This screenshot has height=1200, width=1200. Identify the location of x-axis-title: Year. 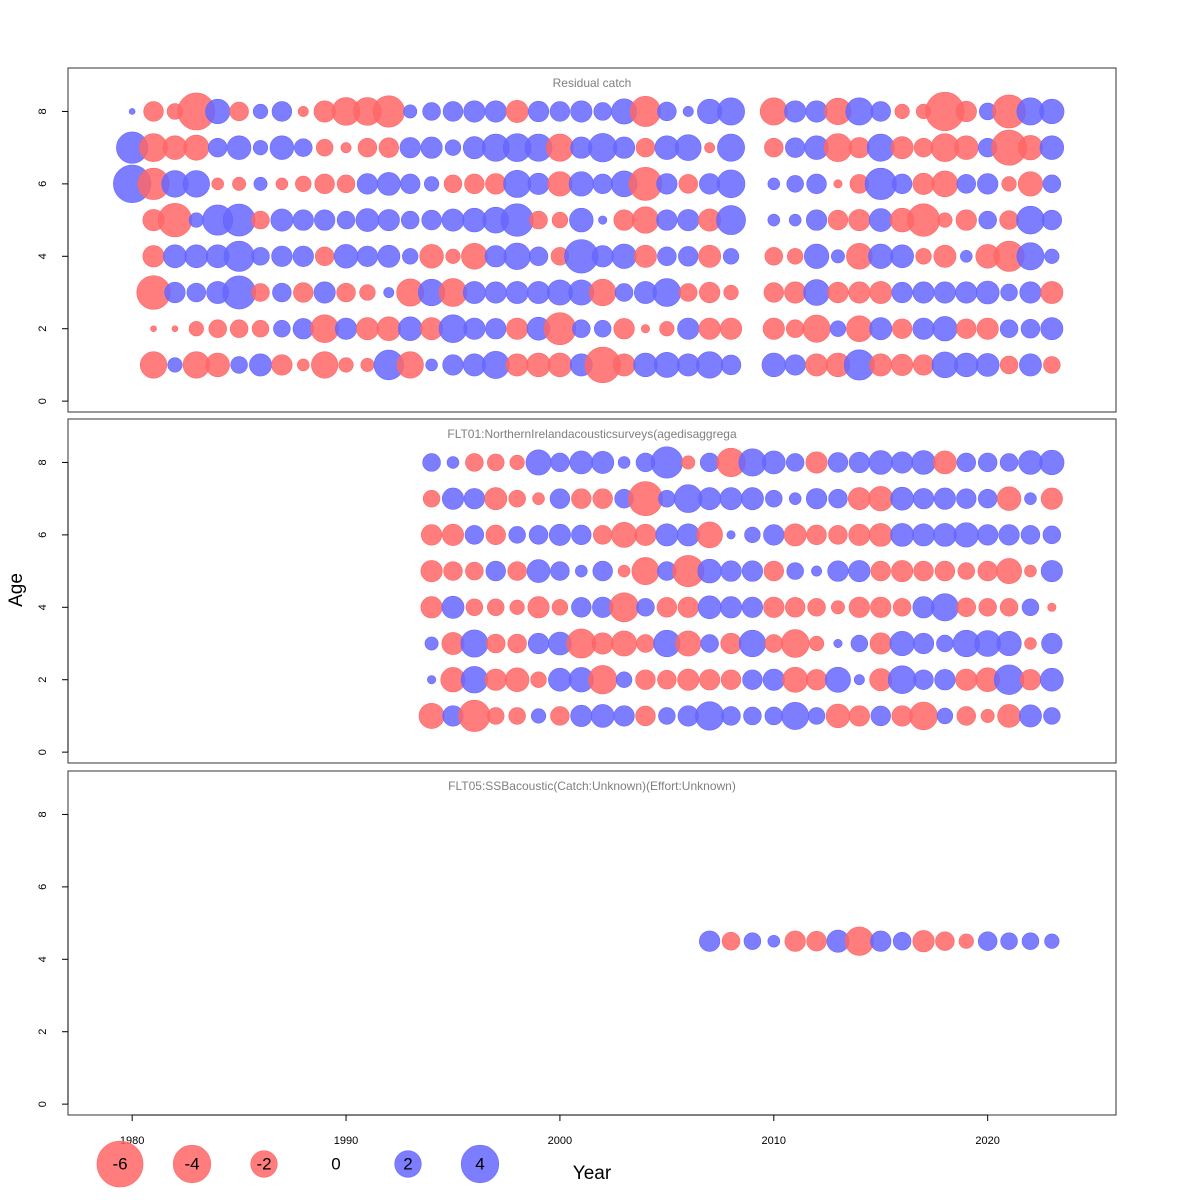
(592, 1173).